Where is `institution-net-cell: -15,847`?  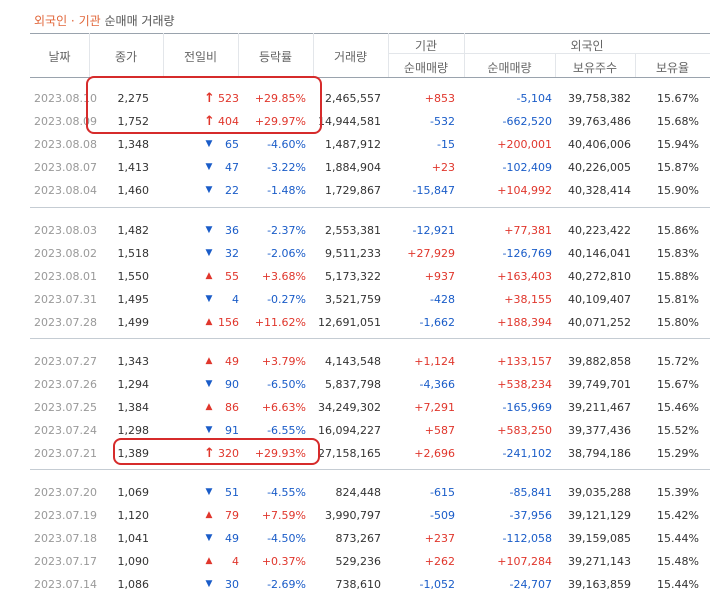 institution-net-cell: -15,847 is located at coordinates (433, 190).